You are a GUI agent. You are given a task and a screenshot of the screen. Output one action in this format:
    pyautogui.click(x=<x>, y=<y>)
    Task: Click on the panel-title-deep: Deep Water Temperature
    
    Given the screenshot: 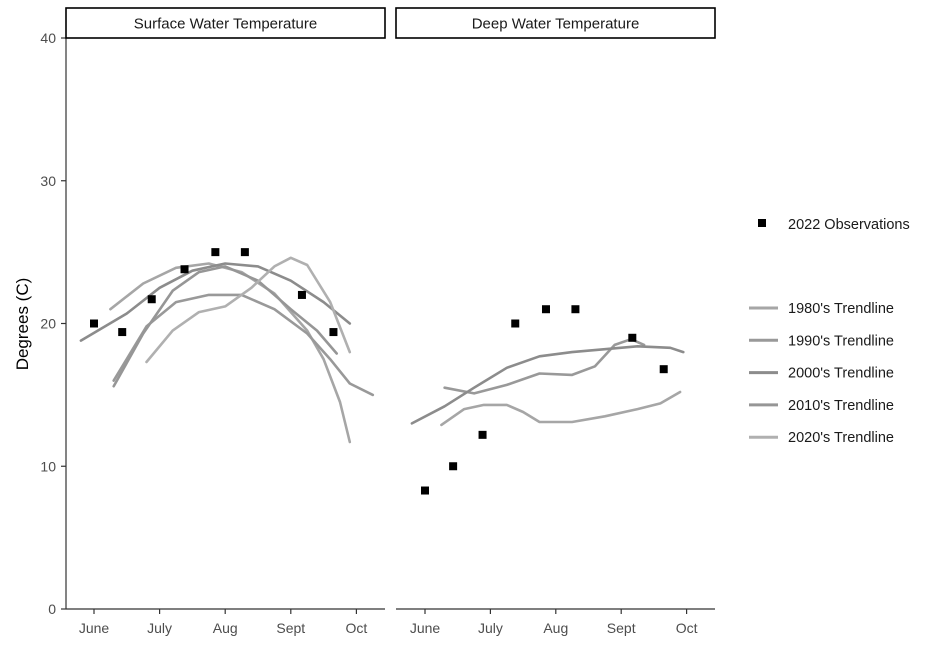 What is the action you would take?
    pyautogui.click(x=556, y=24)
    